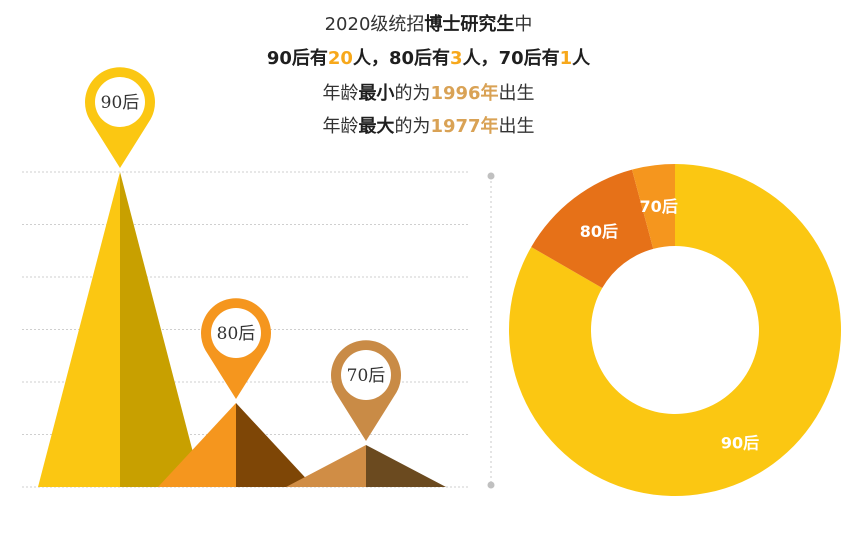  I want to click on pin-label: 70后, so click(366, 376).